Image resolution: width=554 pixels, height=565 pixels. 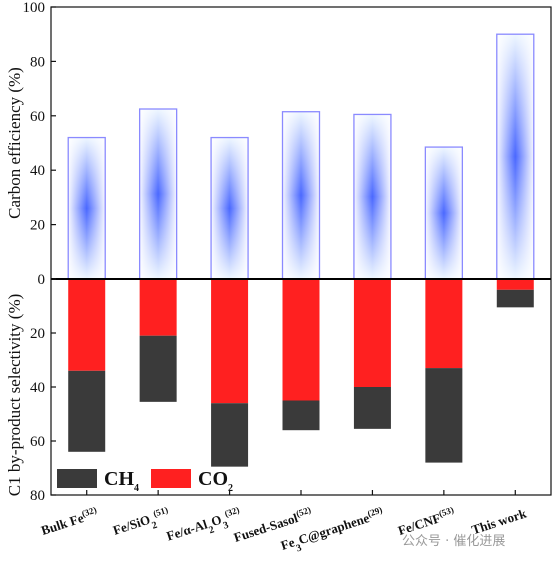 What do you see at coordinates (37, 388) in the screenshot?
I see `lower-y-tick-label: 40` at bounding box center [37, 388].